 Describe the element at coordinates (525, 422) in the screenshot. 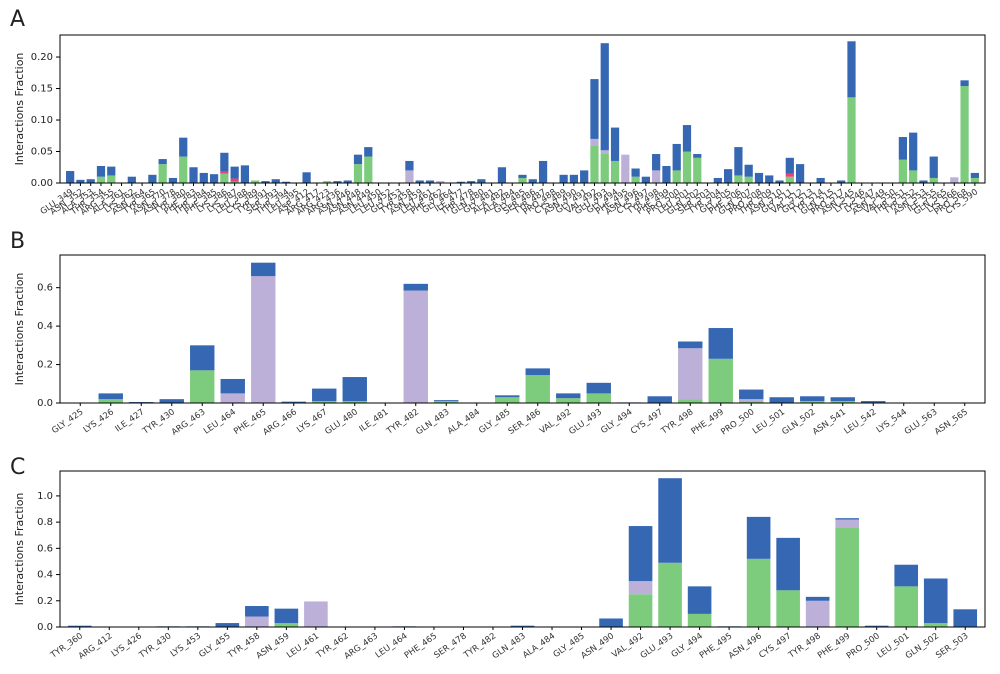

I see `x-tick-label: SER_486` at that location.